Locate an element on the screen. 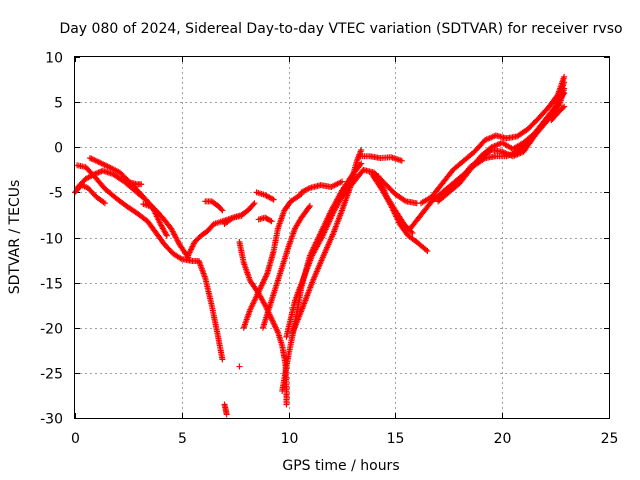 The width and height of the screenshot is (640, 480). y-tick-label: 0 is located at coordinates (58, 149).